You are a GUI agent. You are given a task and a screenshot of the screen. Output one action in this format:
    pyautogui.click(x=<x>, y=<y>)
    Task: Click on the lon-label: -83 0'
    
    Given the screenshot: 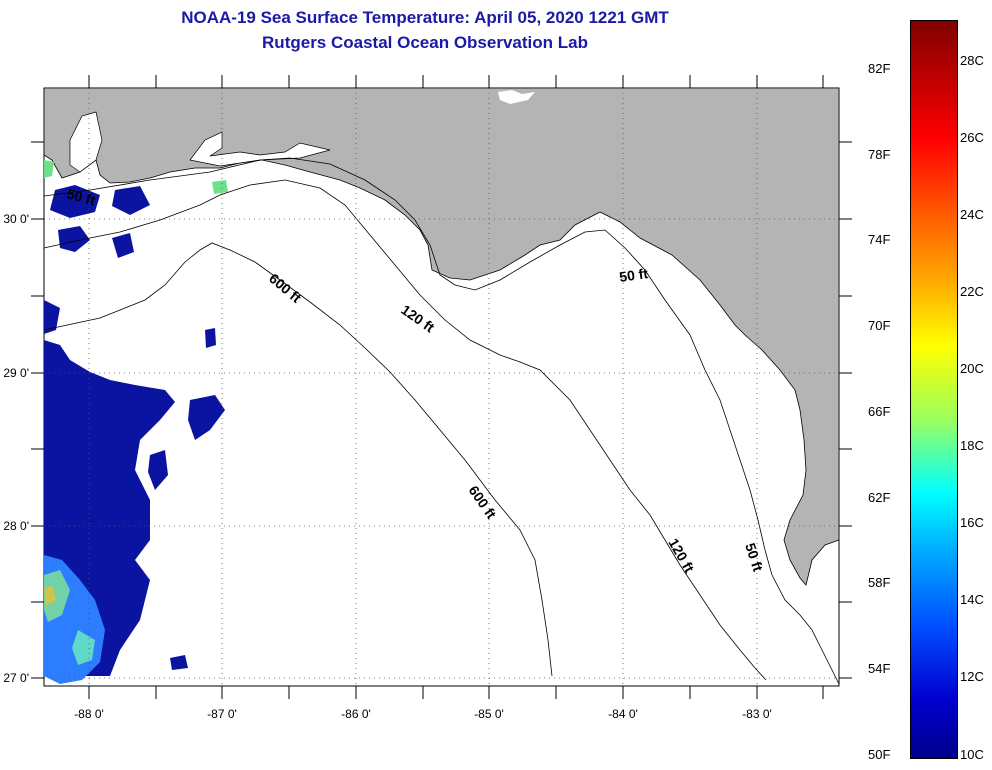 What is the action you would take?
    pyautogui.click(x=757, y=714)
    